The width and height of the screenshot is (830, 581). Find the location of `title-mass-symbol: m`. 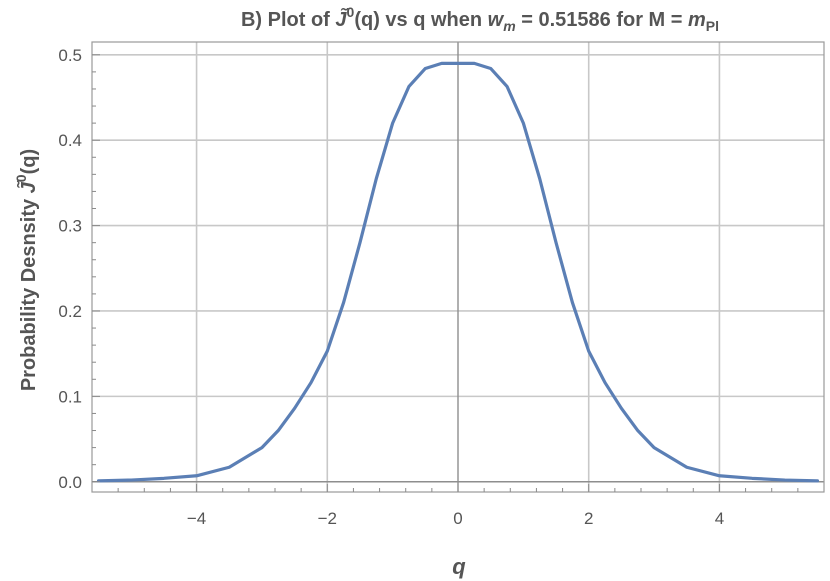

title-mass-symbol: m is located at coordinates (697, 20).